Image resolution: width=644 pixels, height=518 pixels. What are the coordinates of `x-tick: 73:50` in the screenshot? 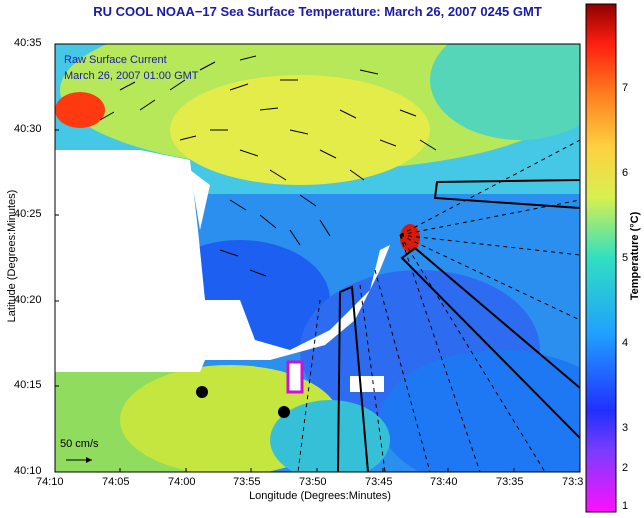 It's located at (313, 482).